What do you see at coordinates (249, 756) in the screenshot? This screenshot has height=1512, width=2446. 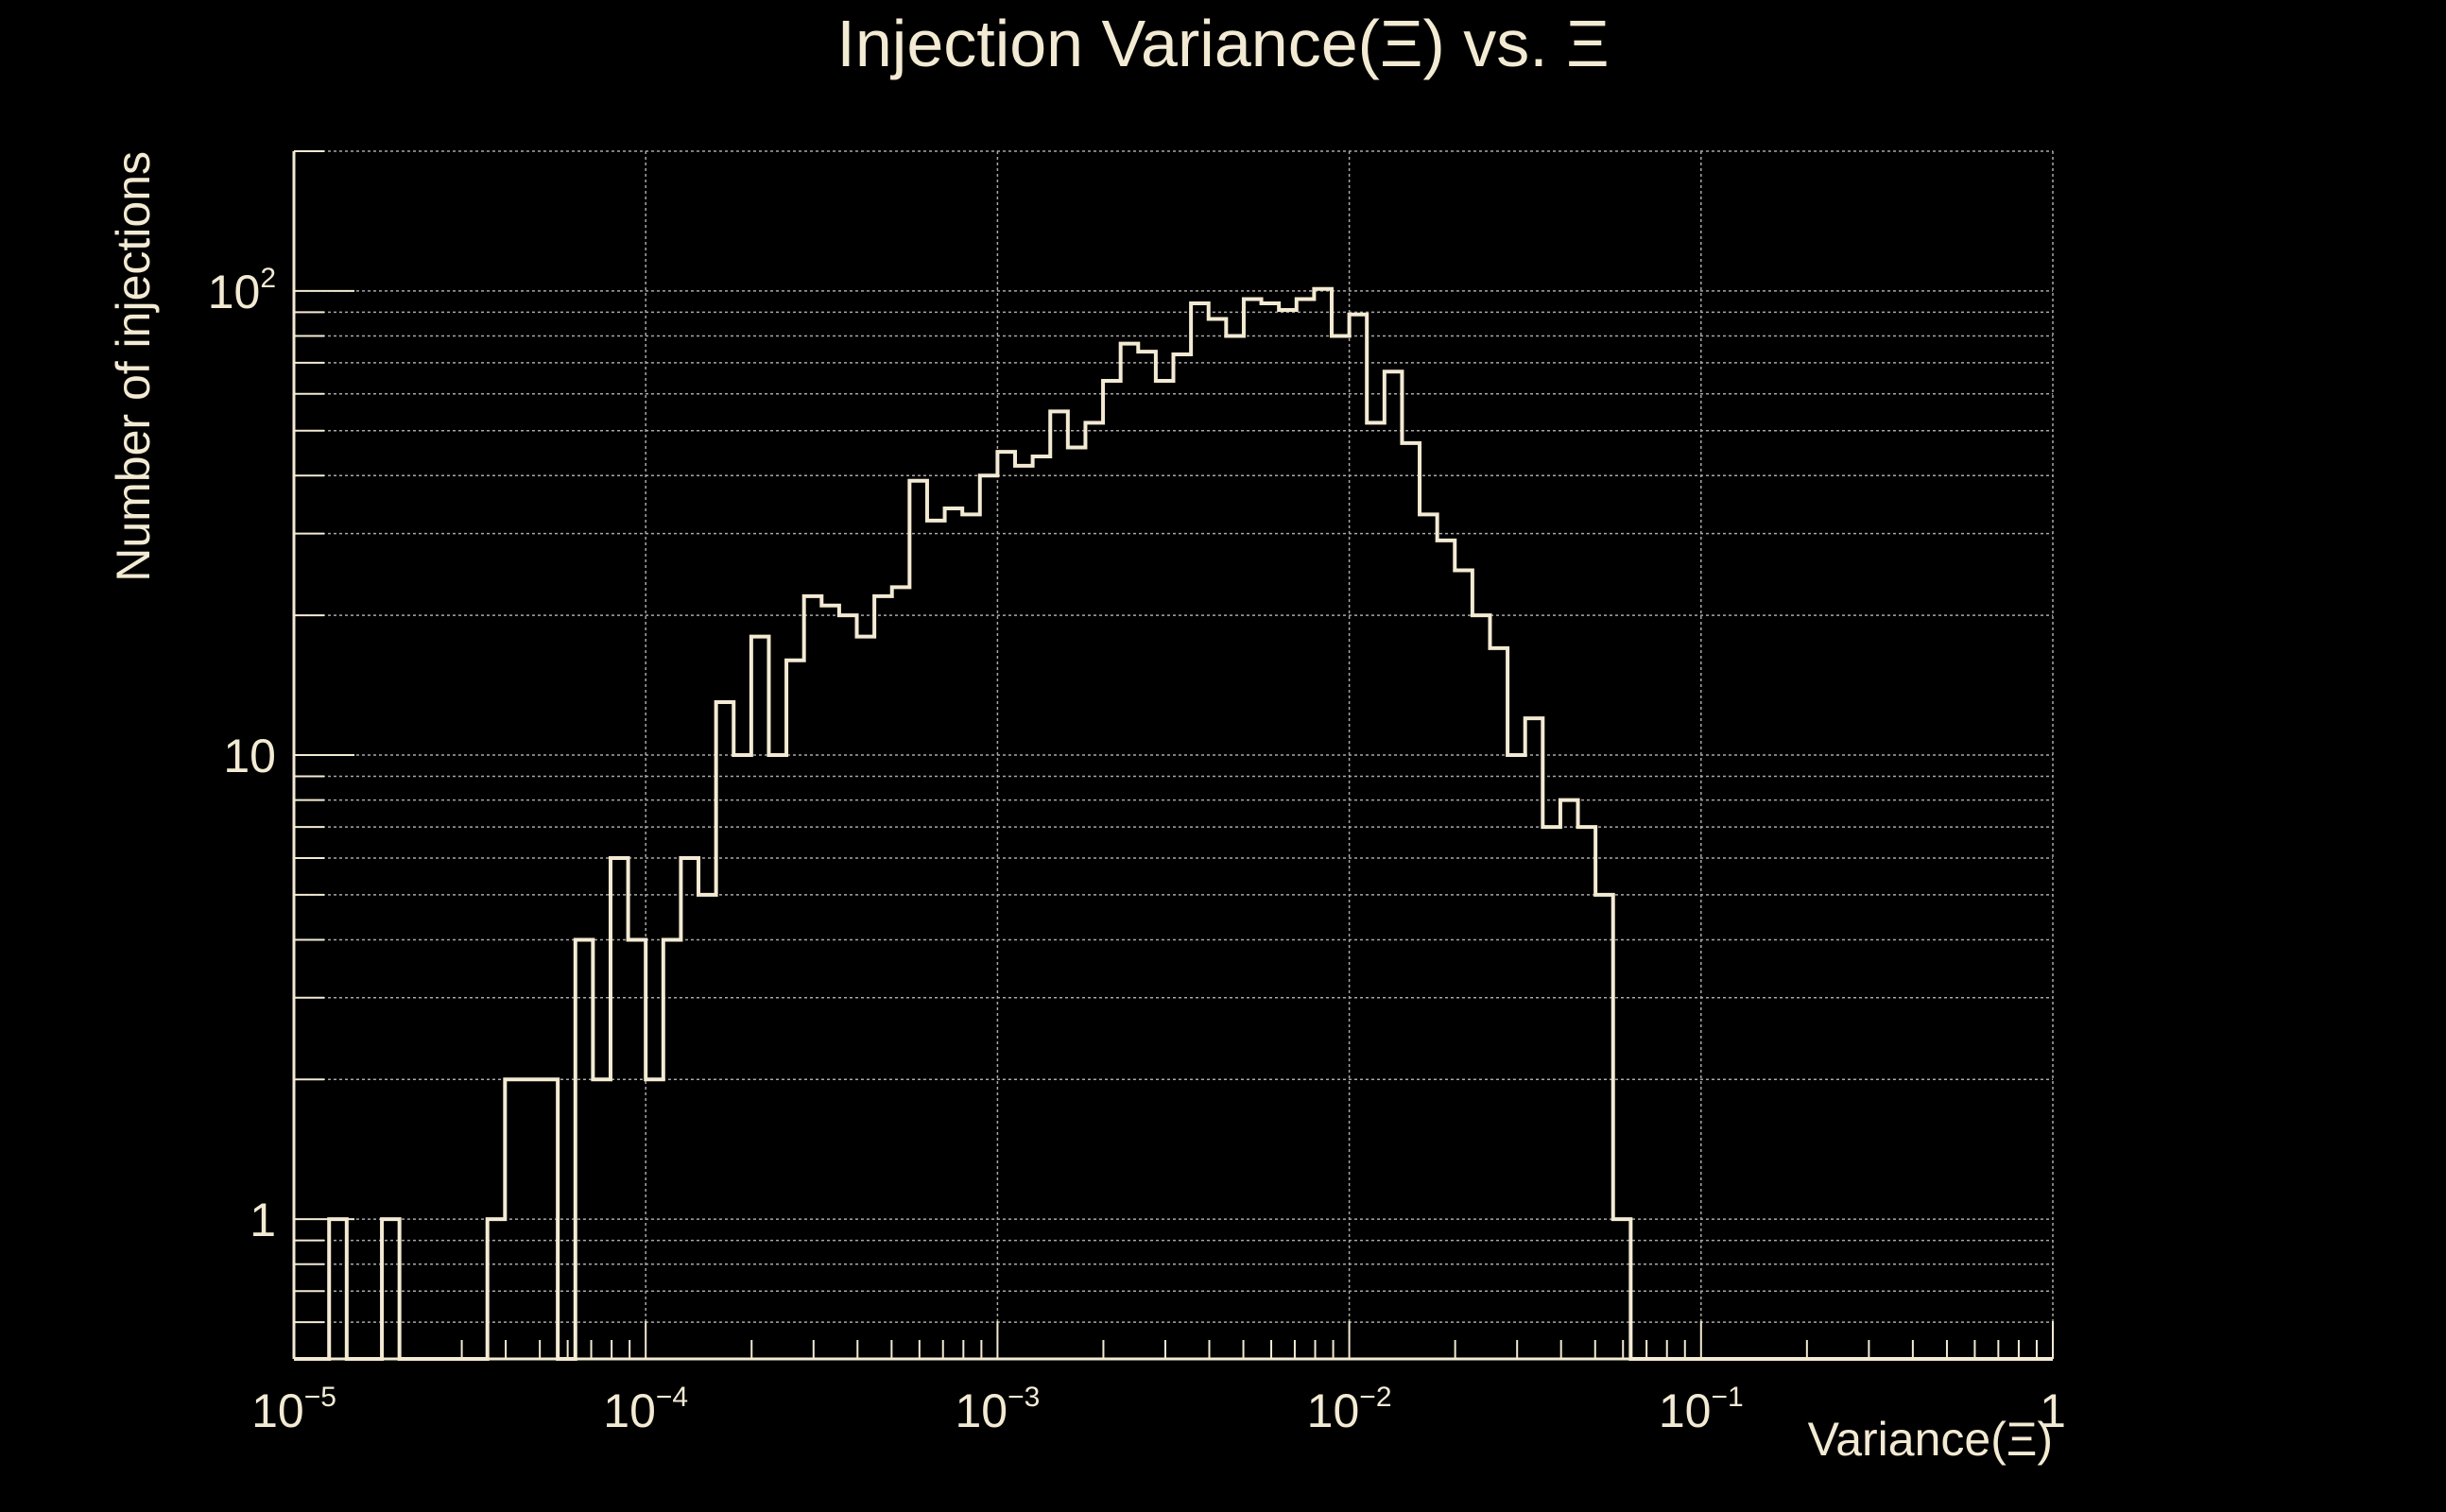 I see `y-tick-label: 10` at bounding box center [249, 756].